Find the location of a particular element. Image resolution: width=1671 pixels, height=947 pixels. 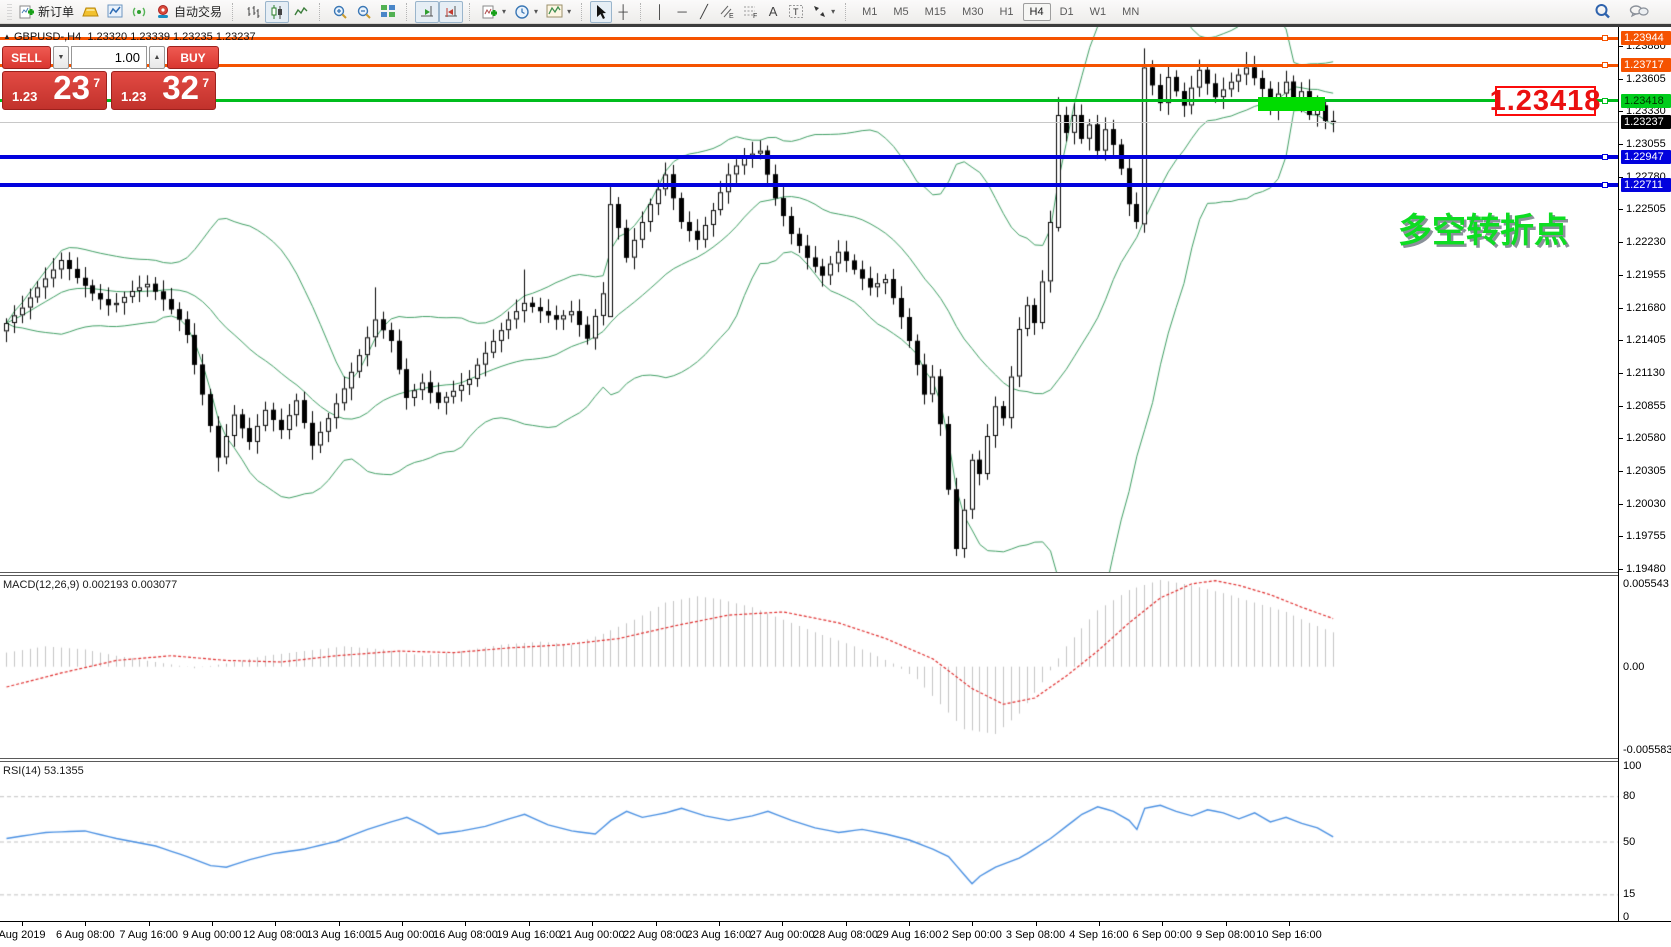

green-zone-rectangle is located at coordinates (1292, 103).